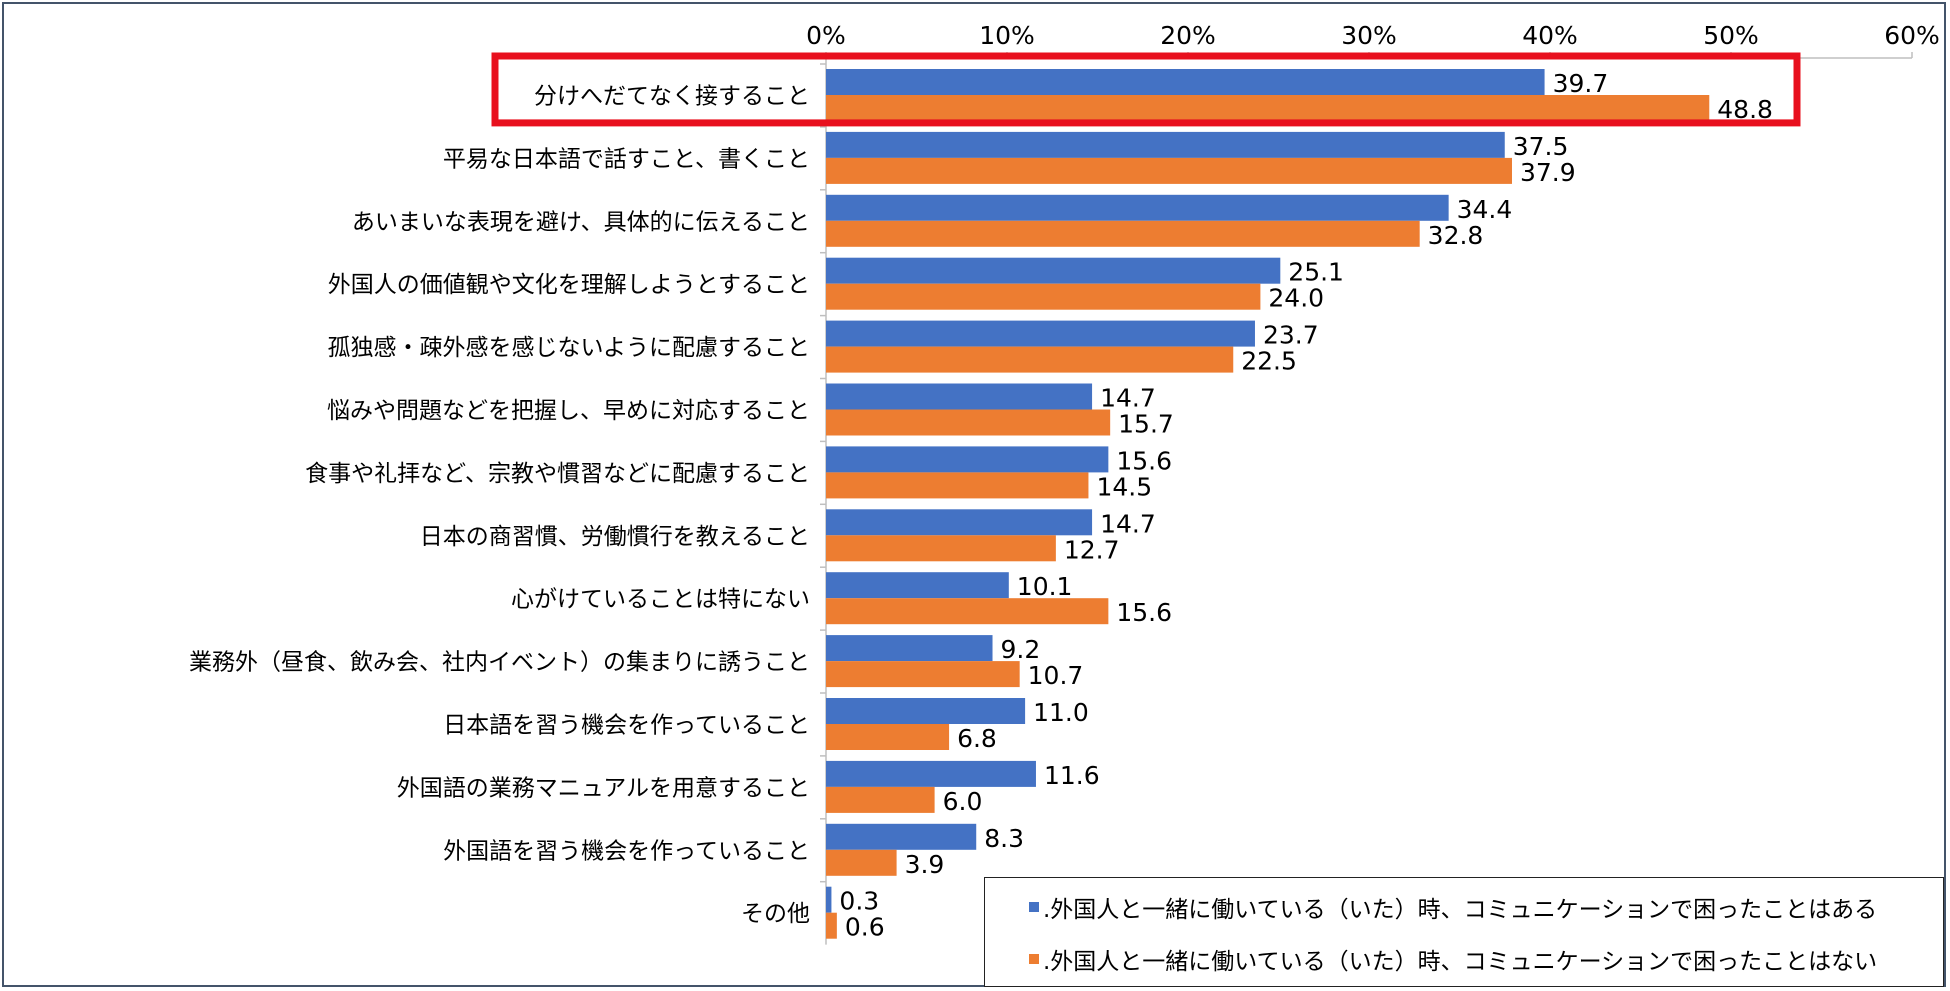 Image resolution: width=1950 pixels, height=991 pixels. I want to click on category-label: 外国人の価値観や文化を理解しようとすること, so click(569, 285).